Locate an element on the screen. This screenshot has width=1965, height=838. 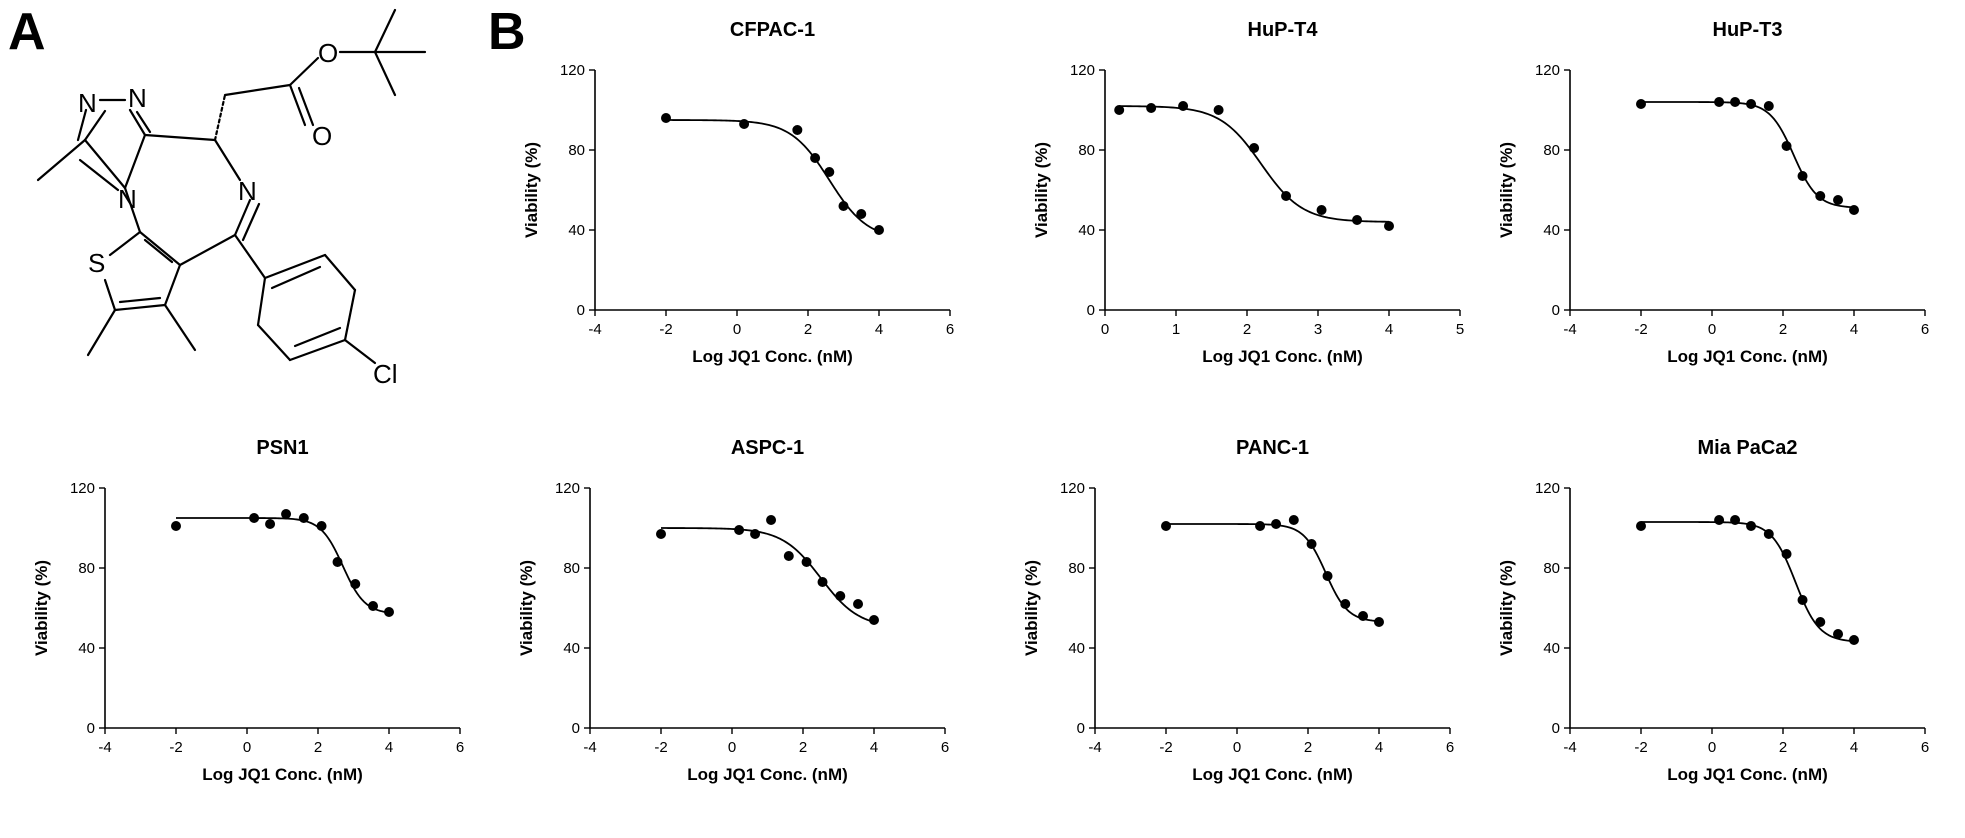
atom-n1-label: N is located at coordinates (87, 103).